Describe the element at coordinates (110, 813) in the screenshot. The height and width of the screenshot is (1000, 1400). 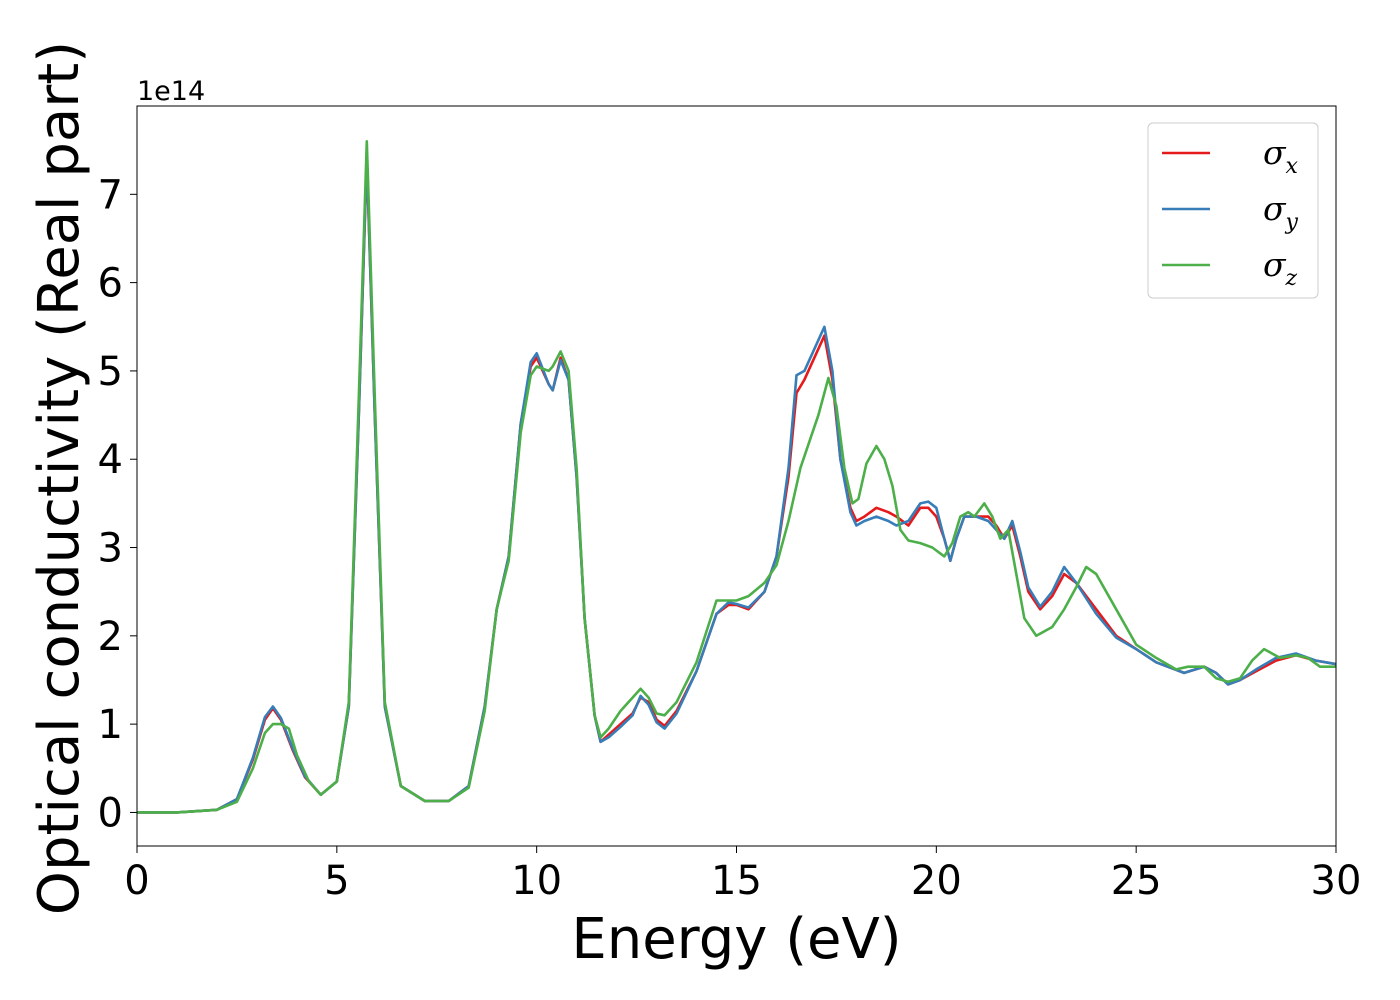
I see `y-tick-label: 0` at that location.